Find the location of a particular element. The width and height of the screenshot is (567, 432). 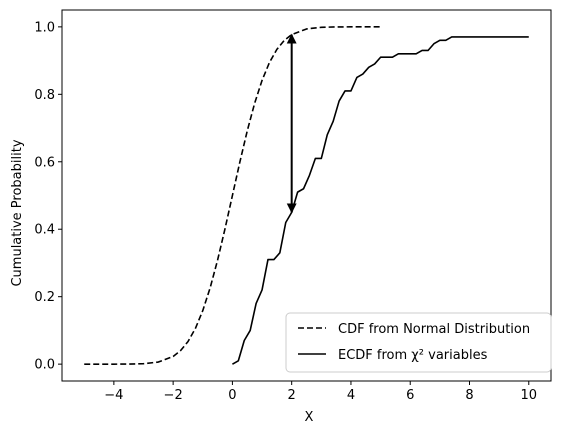

legend-label-chi2-ecdf: ECDF from χ² variables is located at coordinates (413, 355).